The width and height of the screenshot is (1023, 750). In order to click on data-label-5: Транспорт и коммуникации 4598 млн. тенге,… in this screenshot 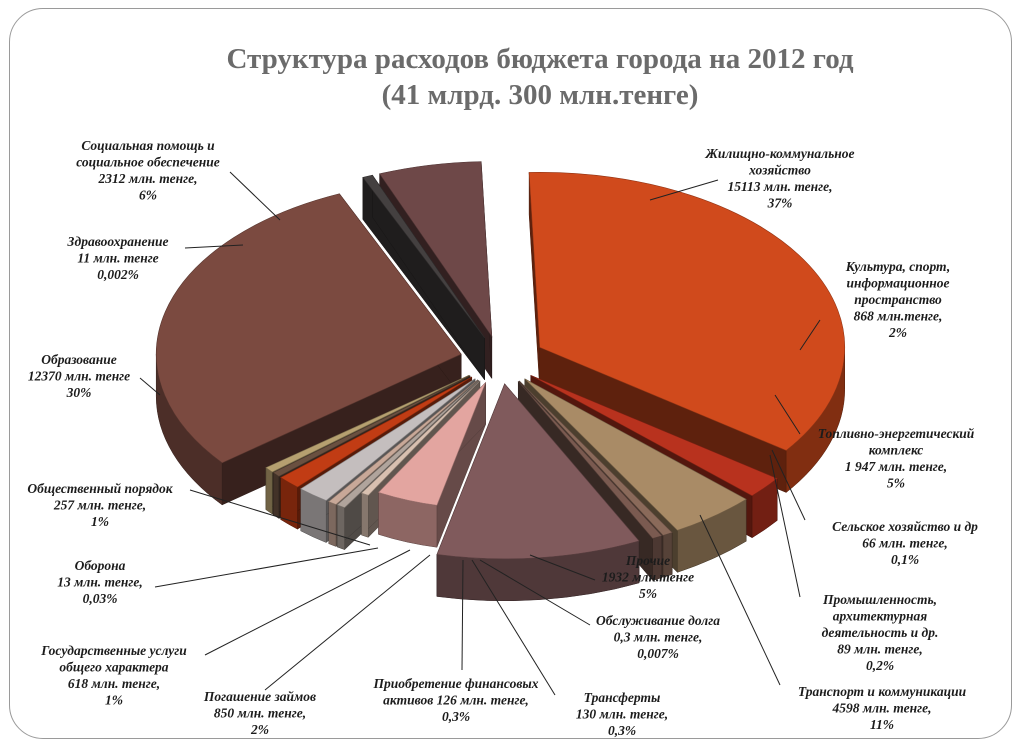, I will do `click(882, 708)`.